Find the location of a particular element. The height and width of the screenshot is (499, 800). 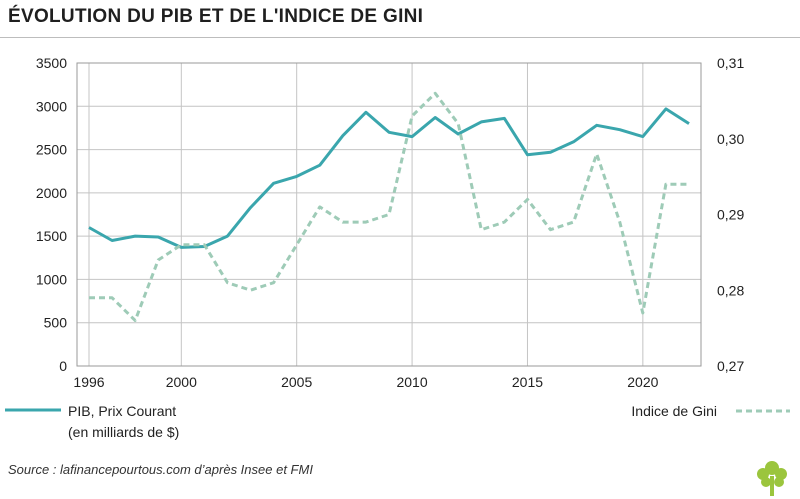

x-tick-label: 2000 is located at coordinates (181, 382).